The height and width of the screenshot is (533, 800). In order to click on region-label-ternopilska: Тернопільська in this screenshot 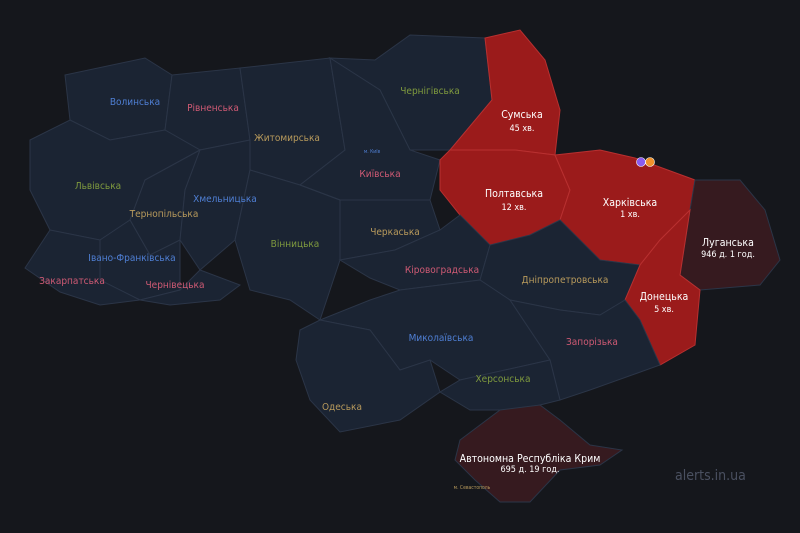, I will do `click(164, 214)`.